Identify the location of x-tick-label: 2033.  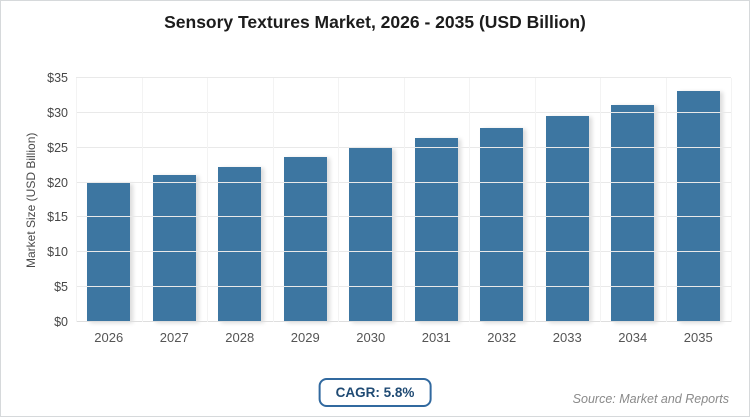
(567, 337).